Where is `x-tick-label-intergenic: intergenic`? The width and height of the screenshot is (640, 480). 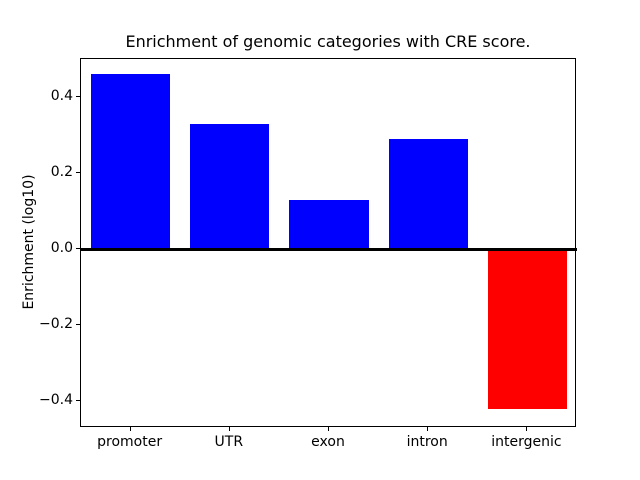 x-tick-label-intergenic: intergenic is located at coordinates (526, 442).